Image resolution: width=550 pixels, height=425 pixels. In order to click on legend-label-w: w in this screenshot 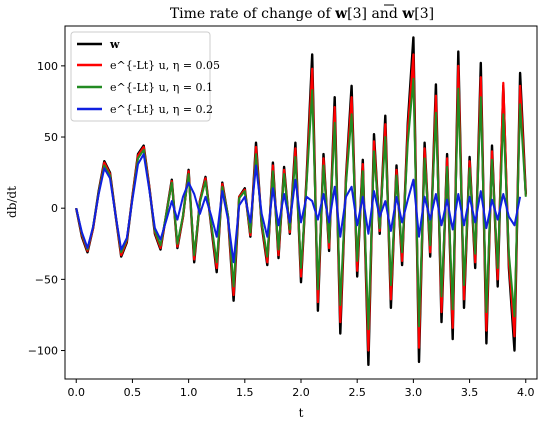, I will do `click(114, 44)`.